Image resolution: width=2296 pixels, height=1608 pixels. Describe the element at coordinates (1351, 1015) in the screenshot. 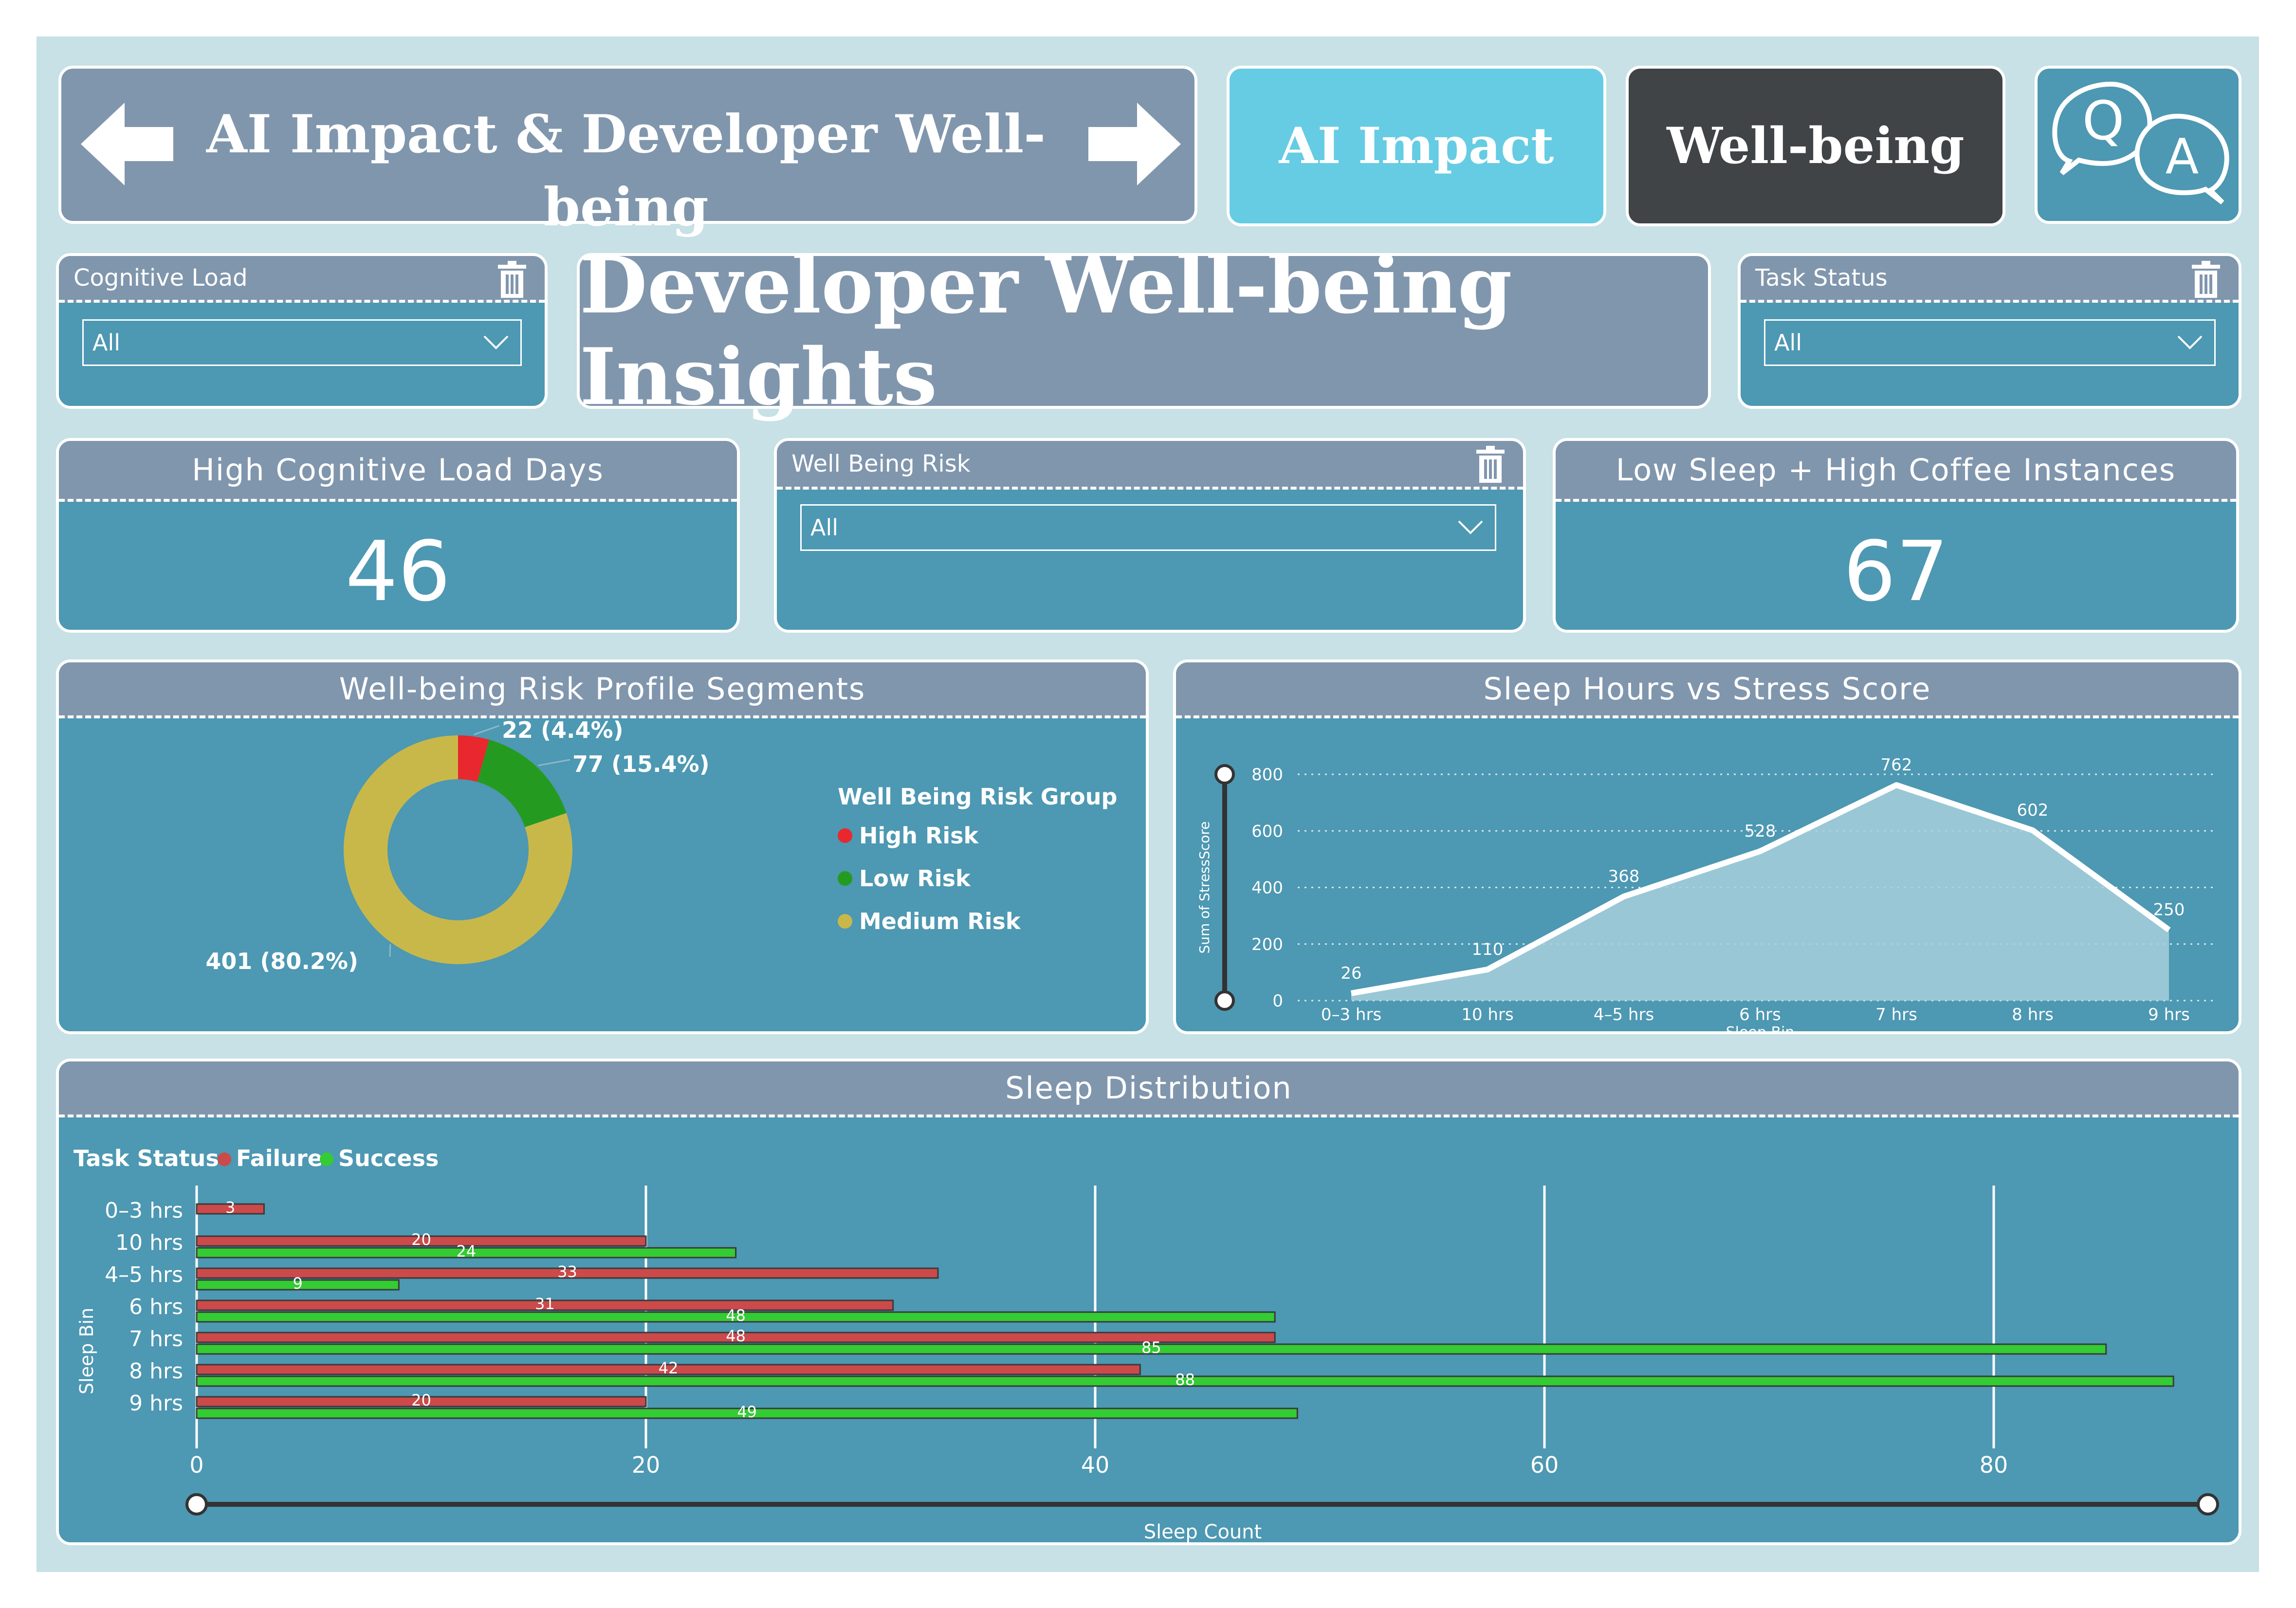

I see `x-tick-label: 0–3 hrs` at that location.